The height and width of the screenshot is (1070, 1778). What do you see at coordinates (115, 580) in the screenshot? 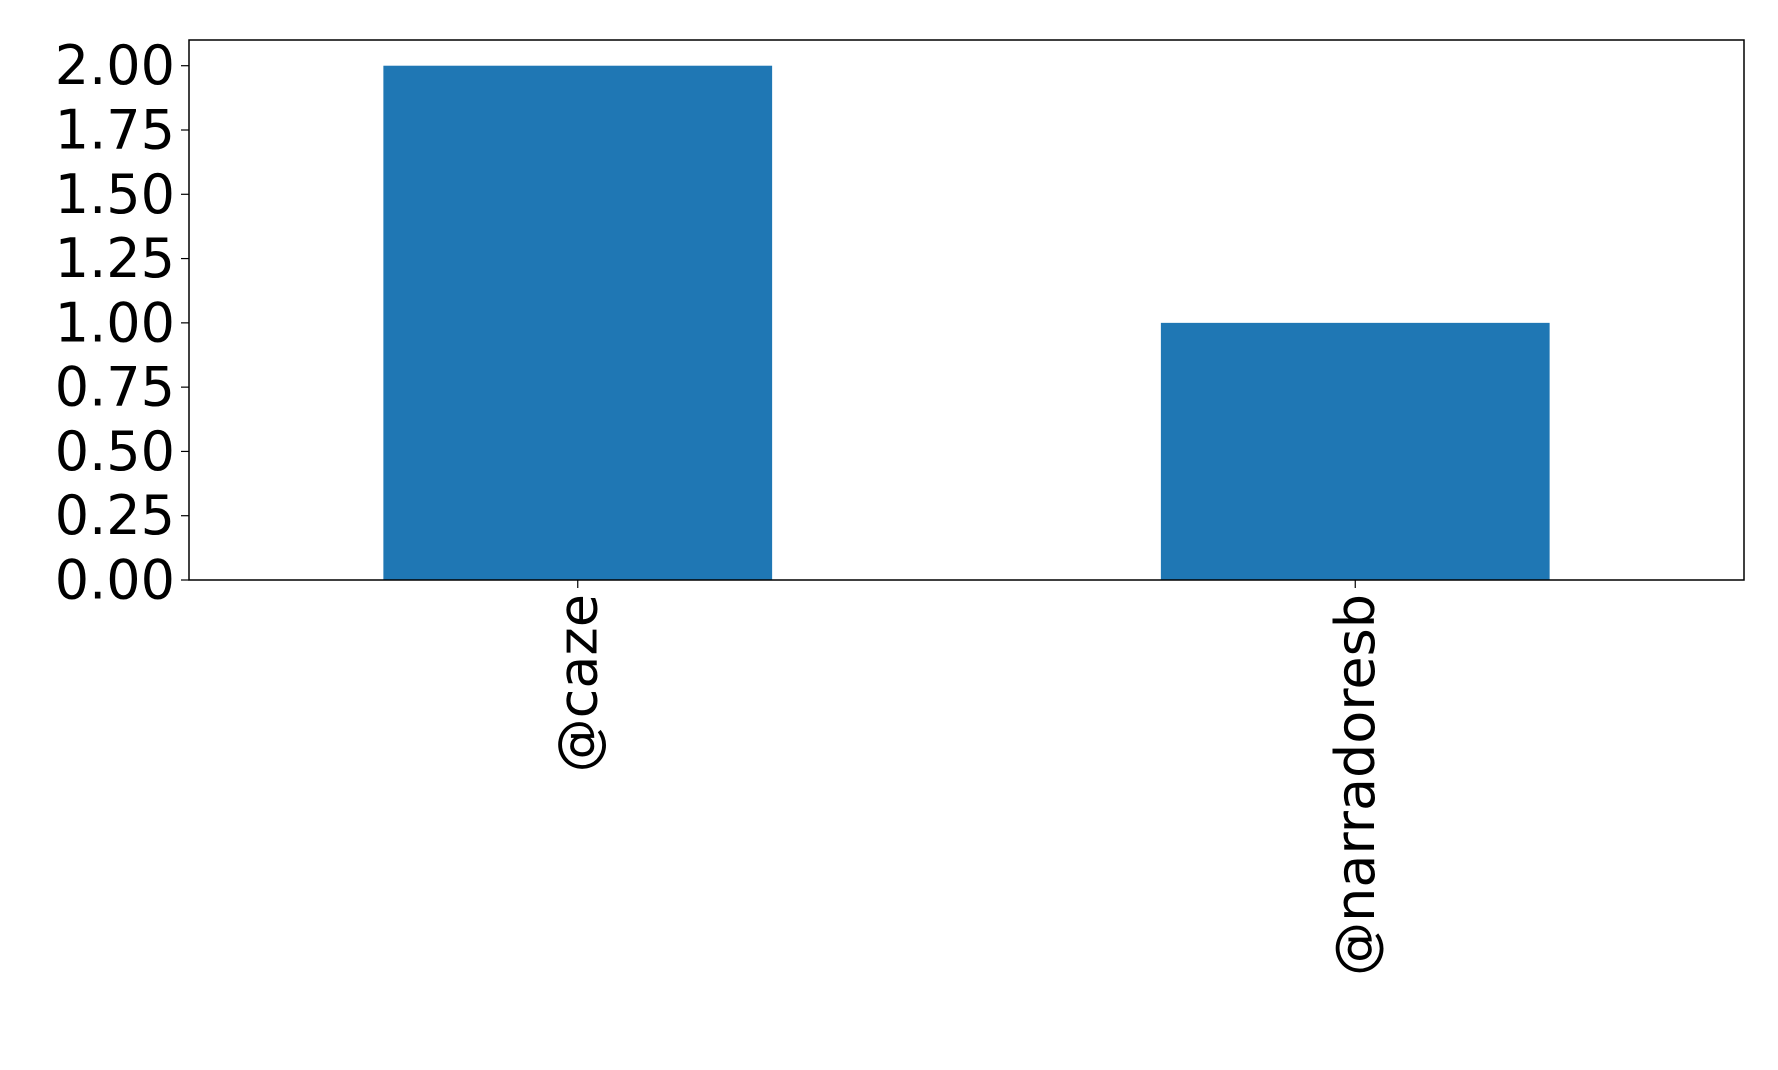
I see `y-tick-label-0: 0.00` at bounding box center [115, 580].